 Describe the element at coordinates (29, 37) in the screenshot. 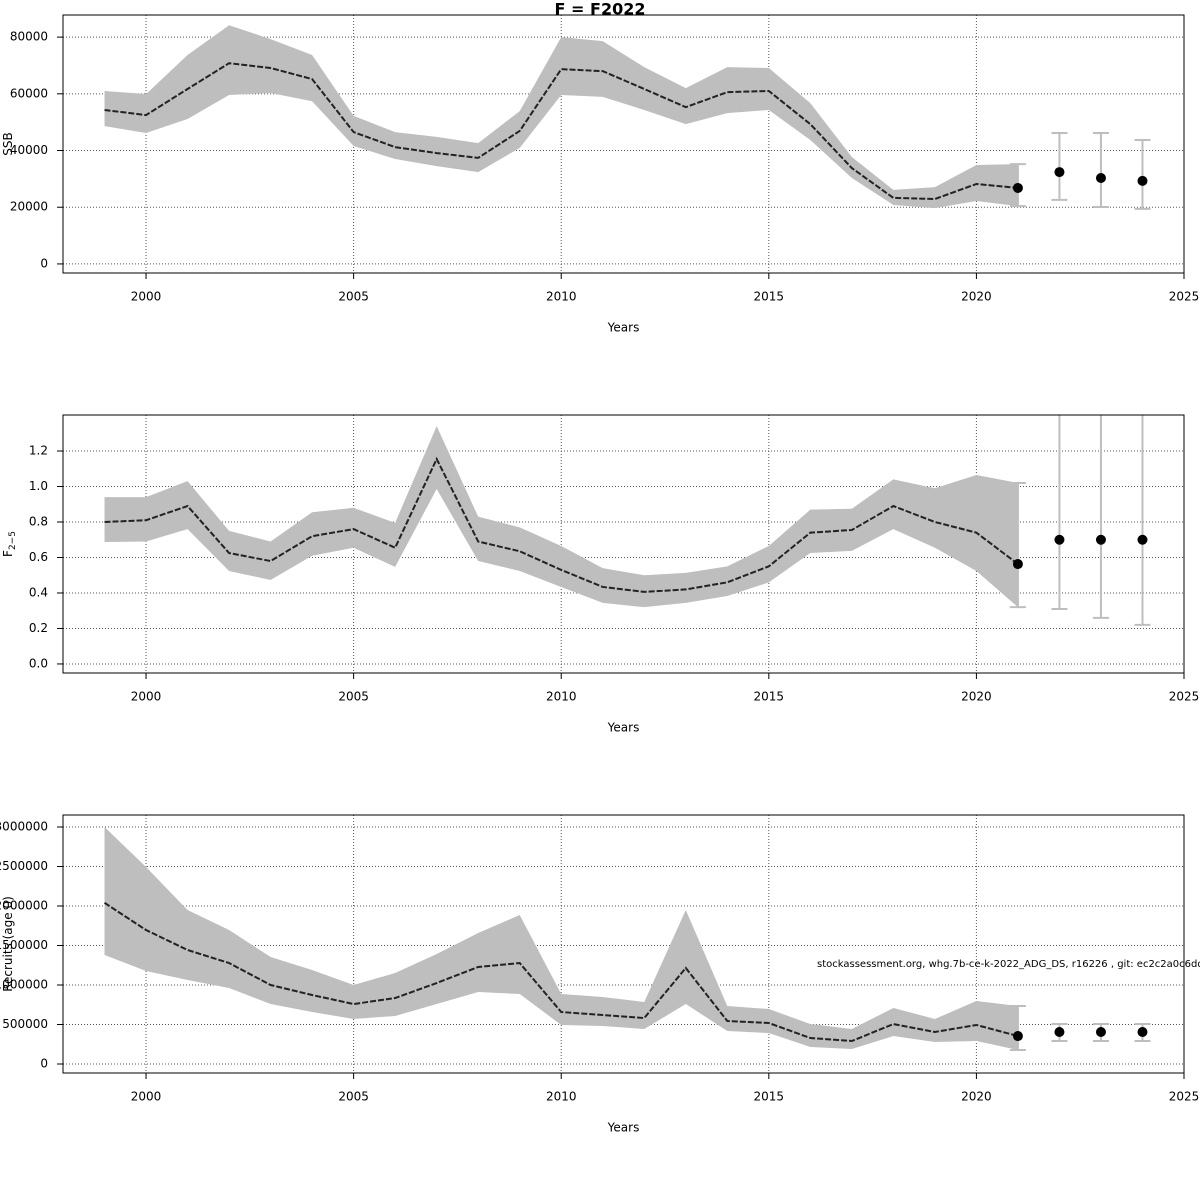

I see `y-tick-label: 80000` at that location.